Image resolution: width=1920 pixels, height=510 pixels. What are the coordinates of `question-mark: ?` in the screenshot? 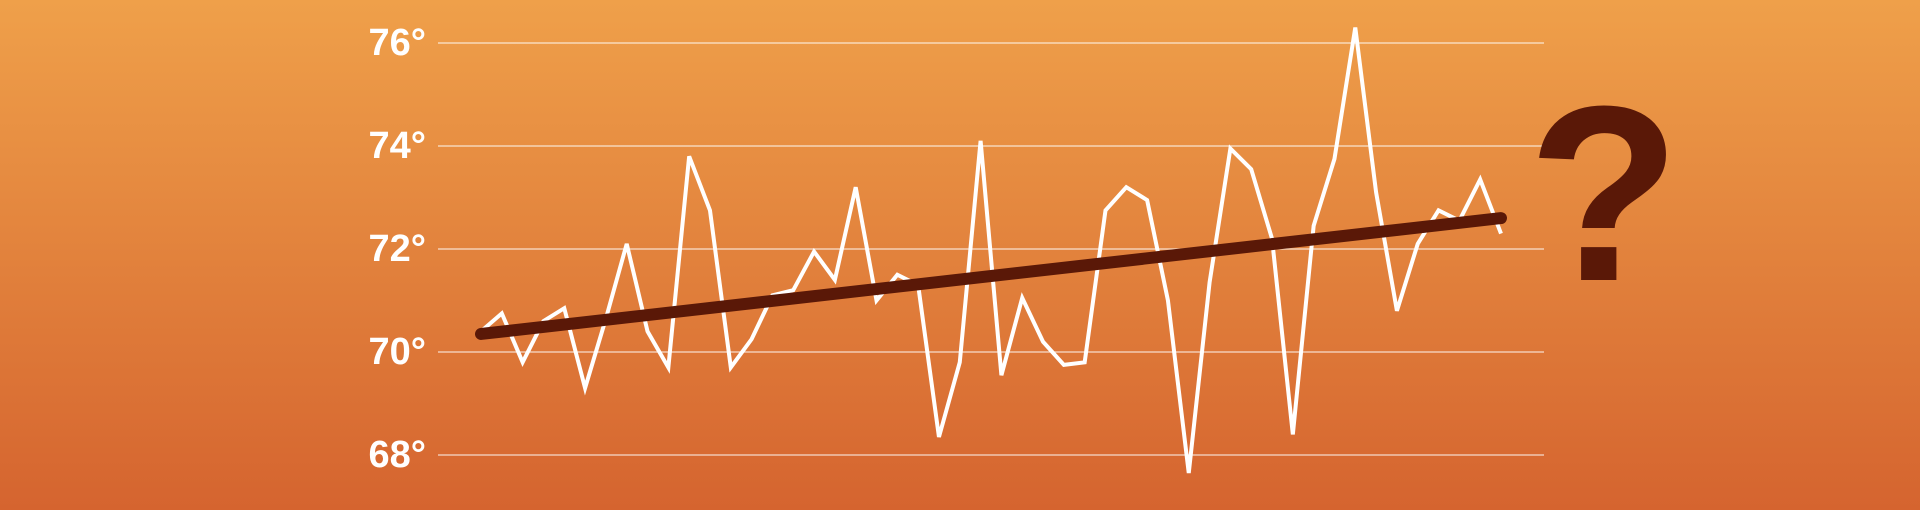 It's located at (1604, 193).